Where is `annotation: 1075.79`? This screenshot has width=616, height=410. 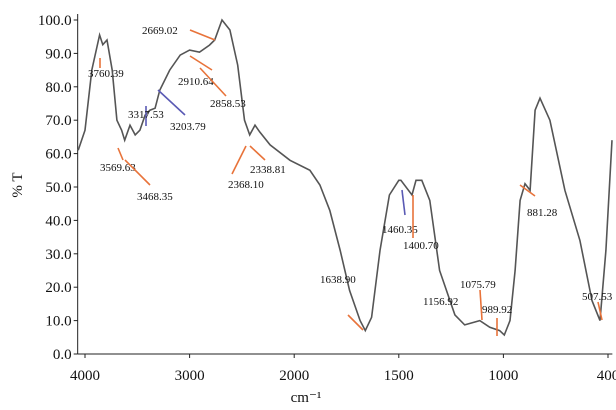
annotation: 1075.79 is located at coordinates (478, 285).